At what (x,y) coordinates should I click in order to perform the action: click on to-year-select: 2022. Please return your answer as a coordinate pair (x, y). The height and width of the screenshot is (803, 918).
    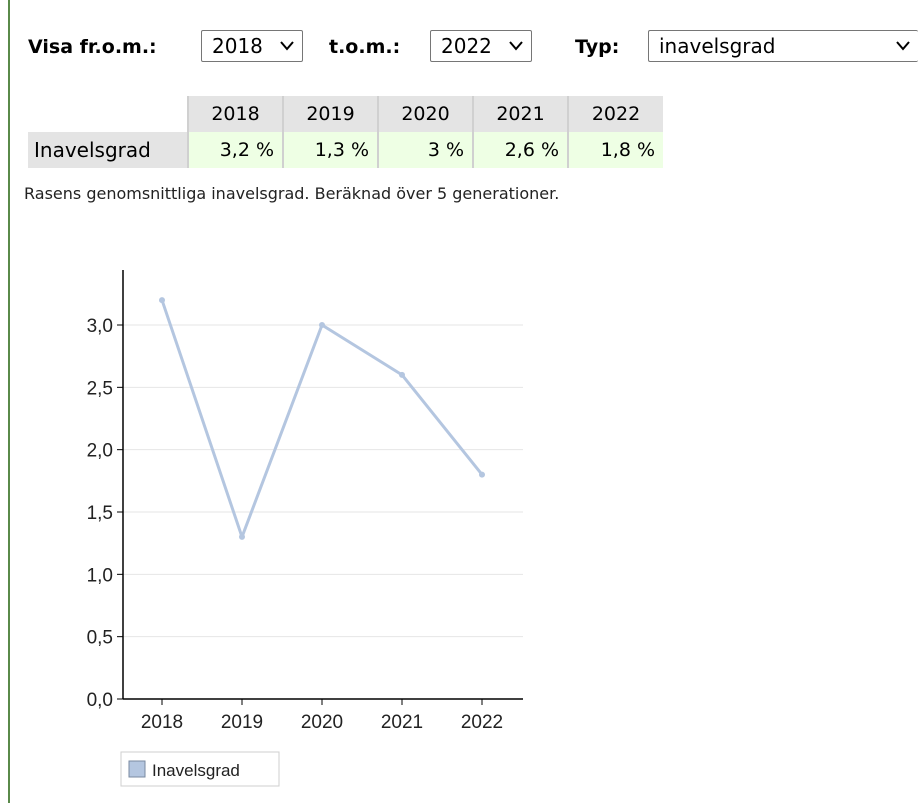
    Looking at the image, I should click on (481, 46).